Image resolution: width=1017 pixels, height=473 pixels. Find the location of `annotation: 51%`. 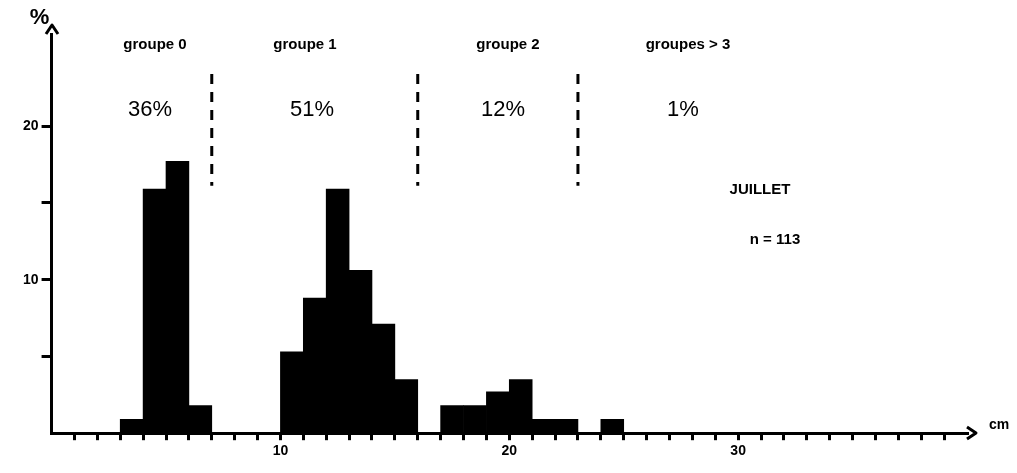

annotation: 51% is located at coordinates (312, 109).